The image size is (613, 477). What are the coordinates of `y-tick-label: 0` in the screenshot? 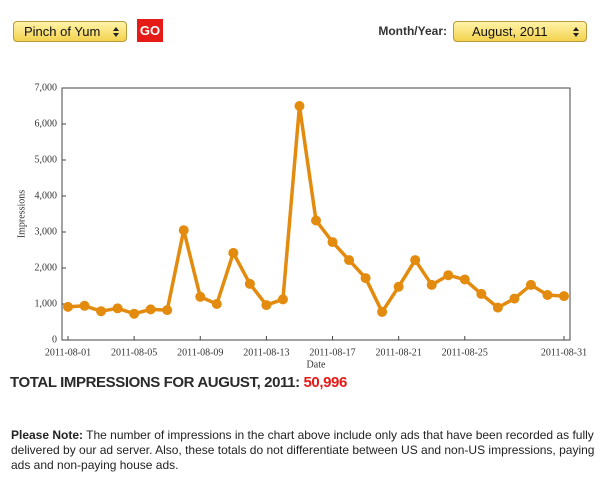 It's located at (54, 339).